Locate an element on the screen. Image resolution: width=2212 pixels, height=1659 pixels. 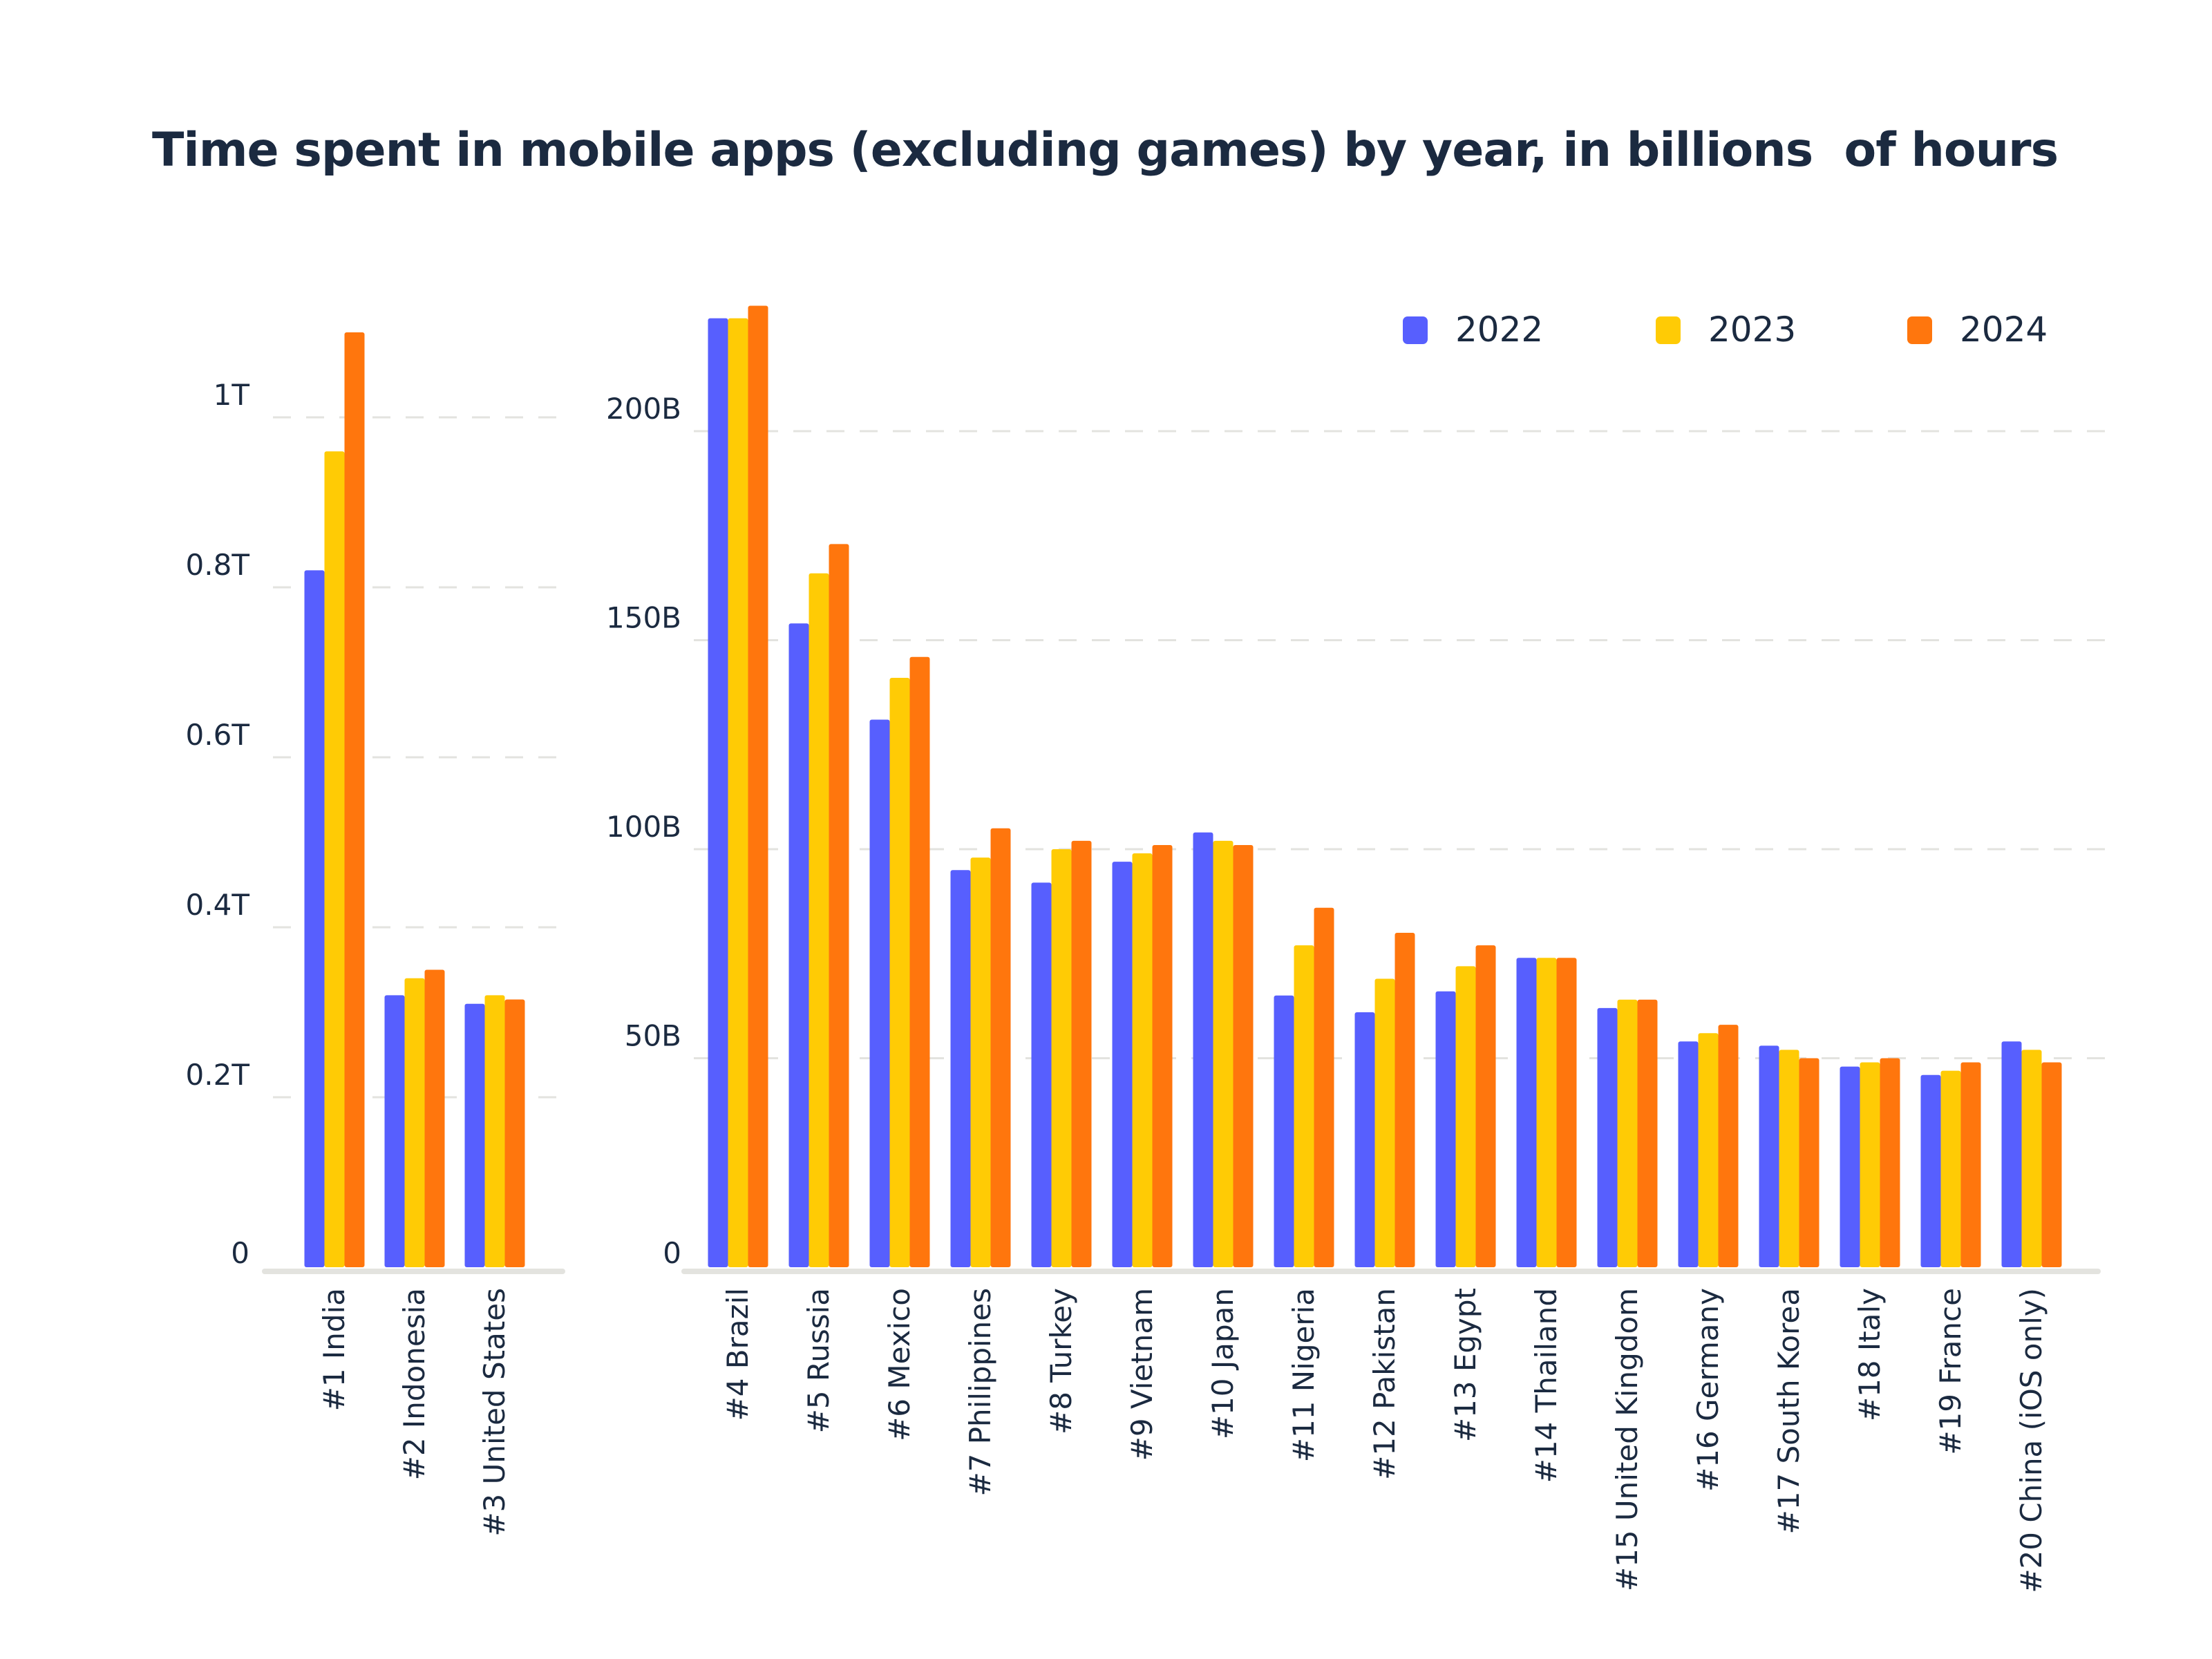
legend-label-2022: 2022 is located at coordinates (1499, 330).